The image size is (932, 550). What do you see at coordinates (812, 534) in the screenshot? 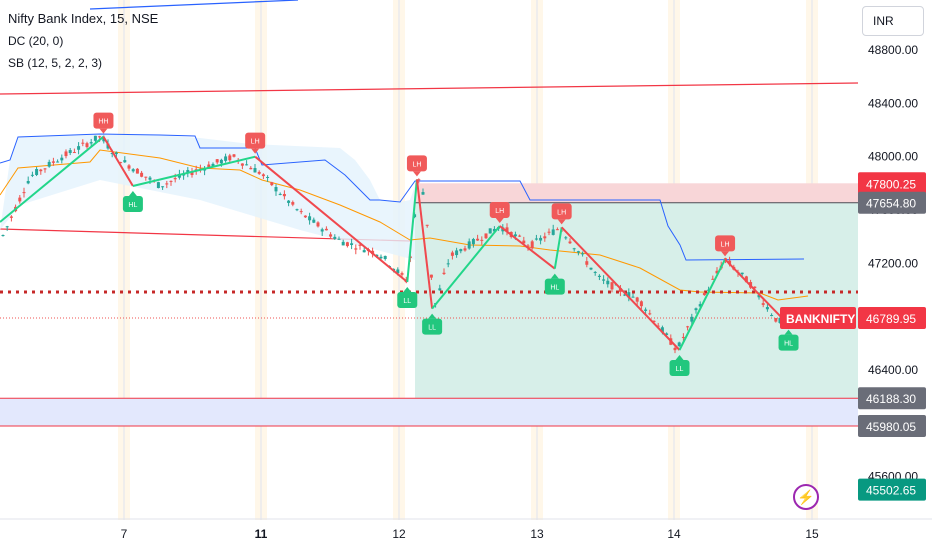
I see `x-tick-label: 15` at bounding box center [812, 534].